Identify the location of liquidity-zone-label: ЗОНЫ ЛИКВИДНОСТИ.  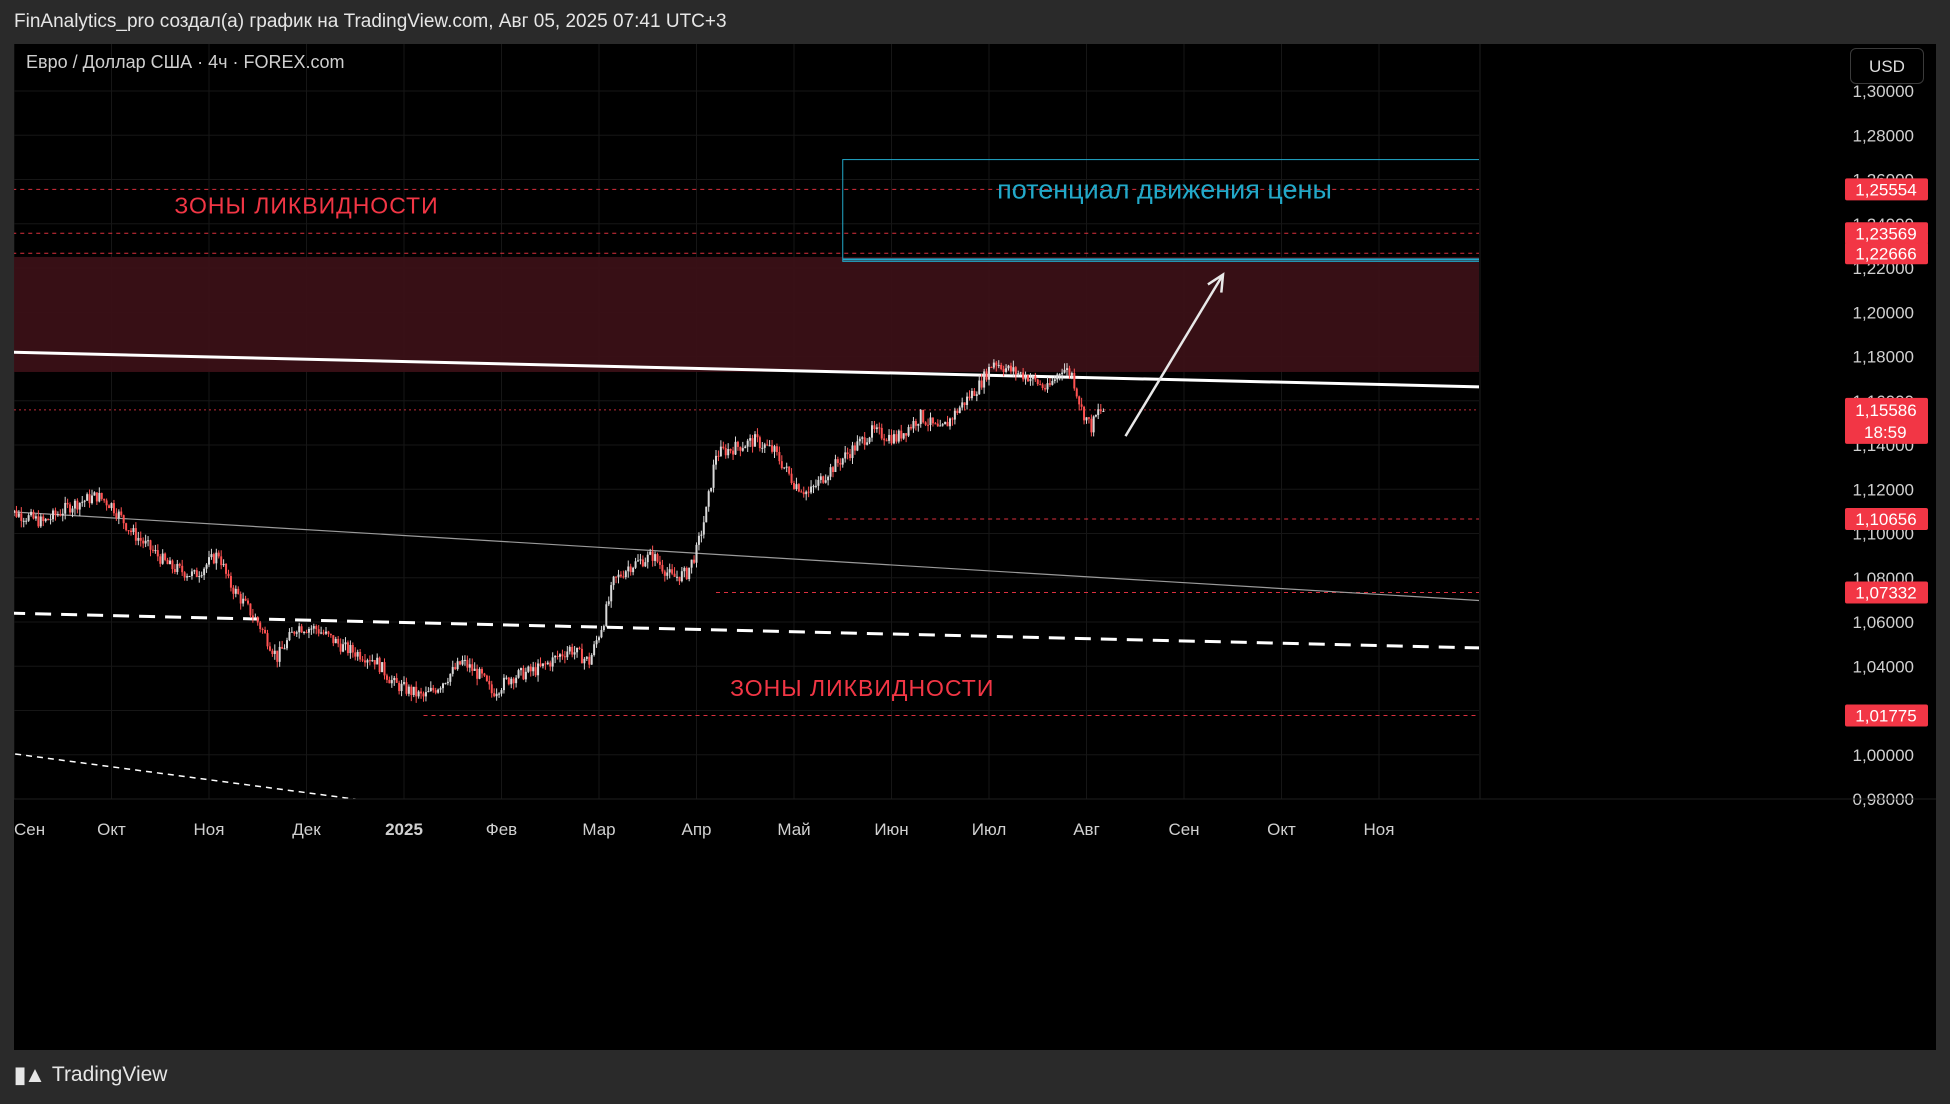
(862, 688).